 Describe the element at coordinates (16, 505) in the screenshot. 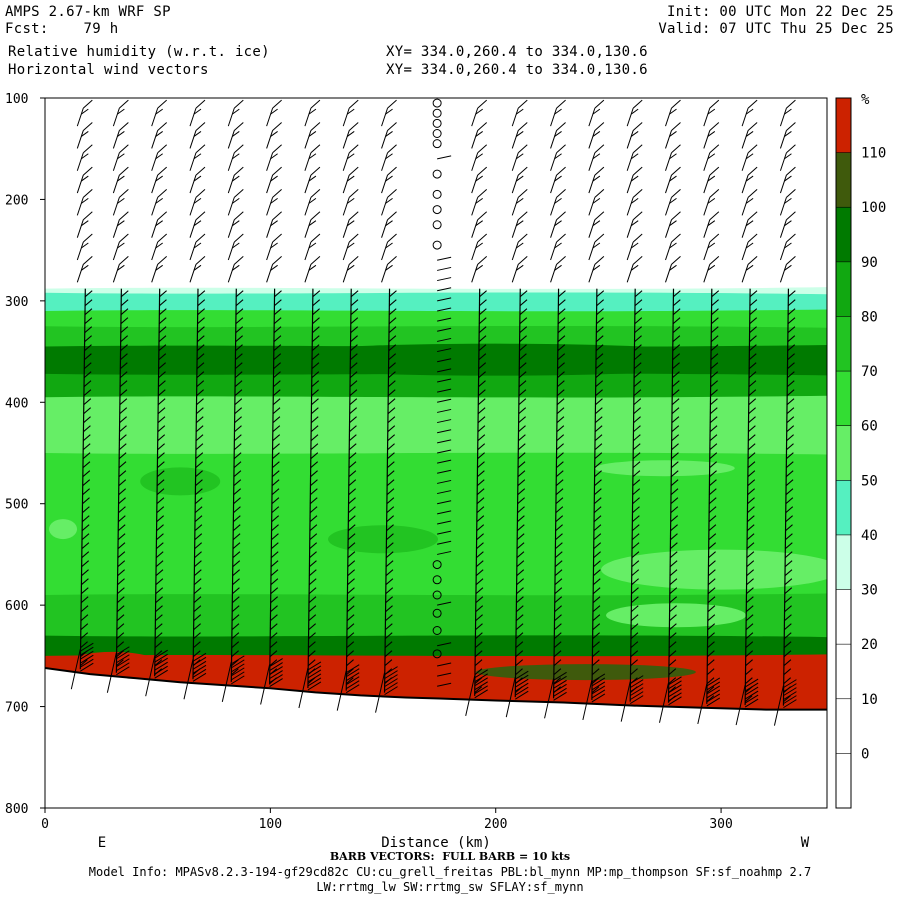

I see `y-tick-label: 500` at that location.